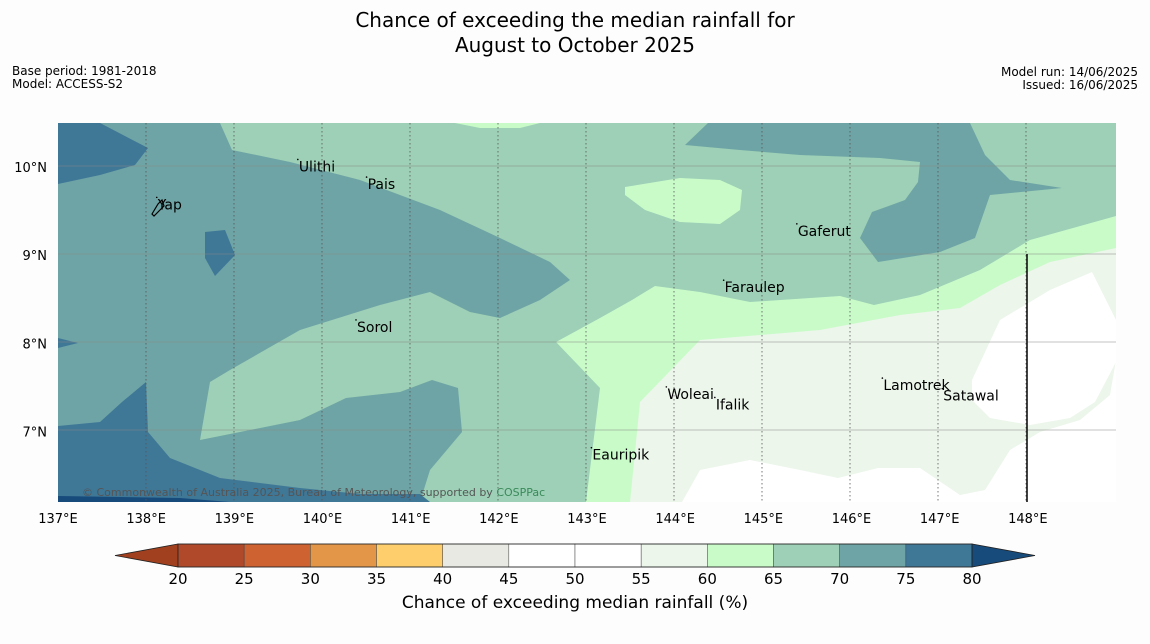 The width and height of the screenshot is (1150, 644). I want to click on base-period: Base period: 1981-2018, so click(84, 71).